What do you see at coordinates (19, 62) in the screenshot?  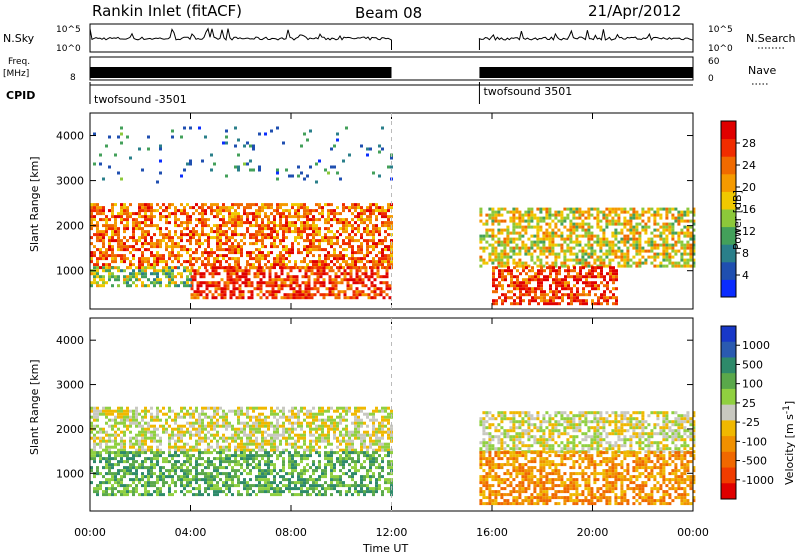 I see `freq-label: Freq.` at bounding box center [19, 62].